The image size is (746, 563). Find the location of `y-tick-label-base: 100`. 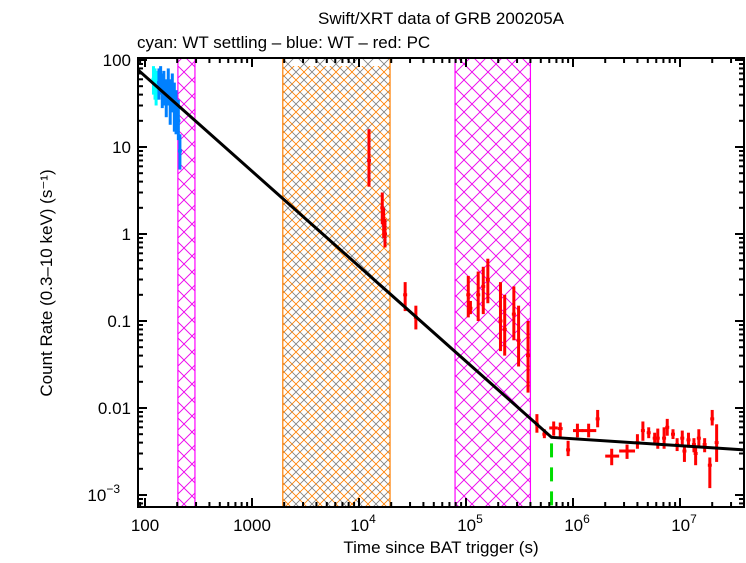

y-tick-label-base: 100 is located at coordinates (117, 60).